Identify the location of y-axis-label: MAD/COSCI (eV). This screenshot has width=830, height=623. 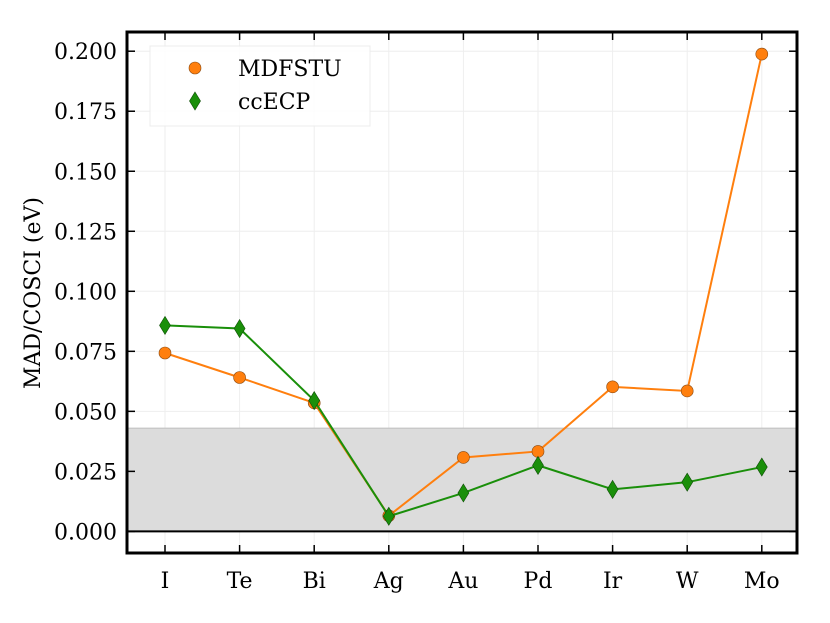
(33, 293).